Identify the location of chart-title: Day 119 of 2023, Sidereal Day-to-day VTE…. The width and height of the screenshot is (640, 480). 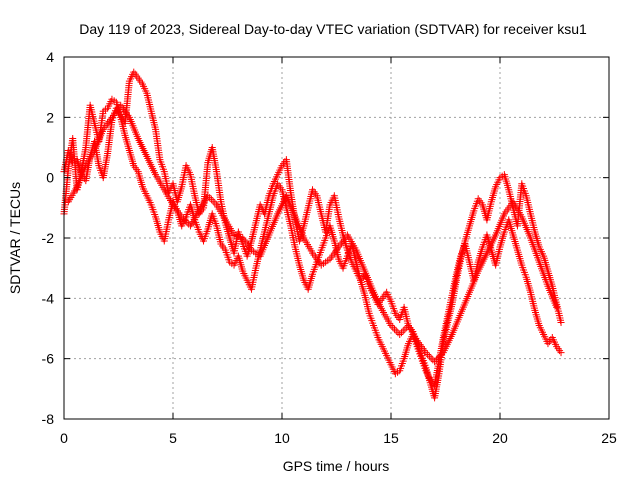
(333, 29).